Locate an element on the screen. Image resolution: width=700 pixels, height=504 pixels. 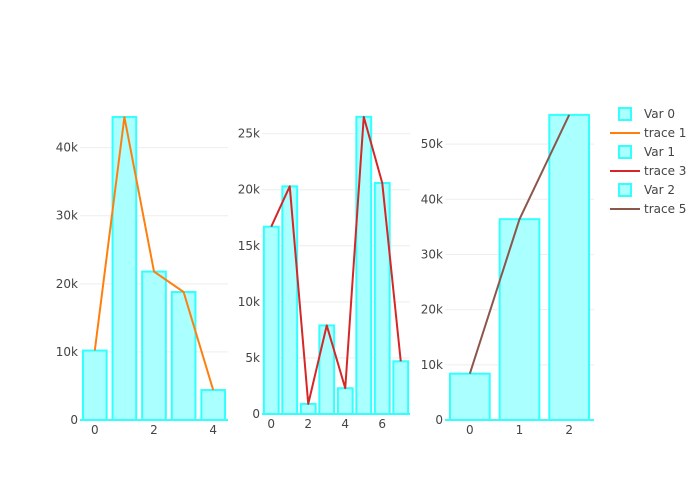
legend-item-trace-3: trace 3 is located at coordinates (648, 171).